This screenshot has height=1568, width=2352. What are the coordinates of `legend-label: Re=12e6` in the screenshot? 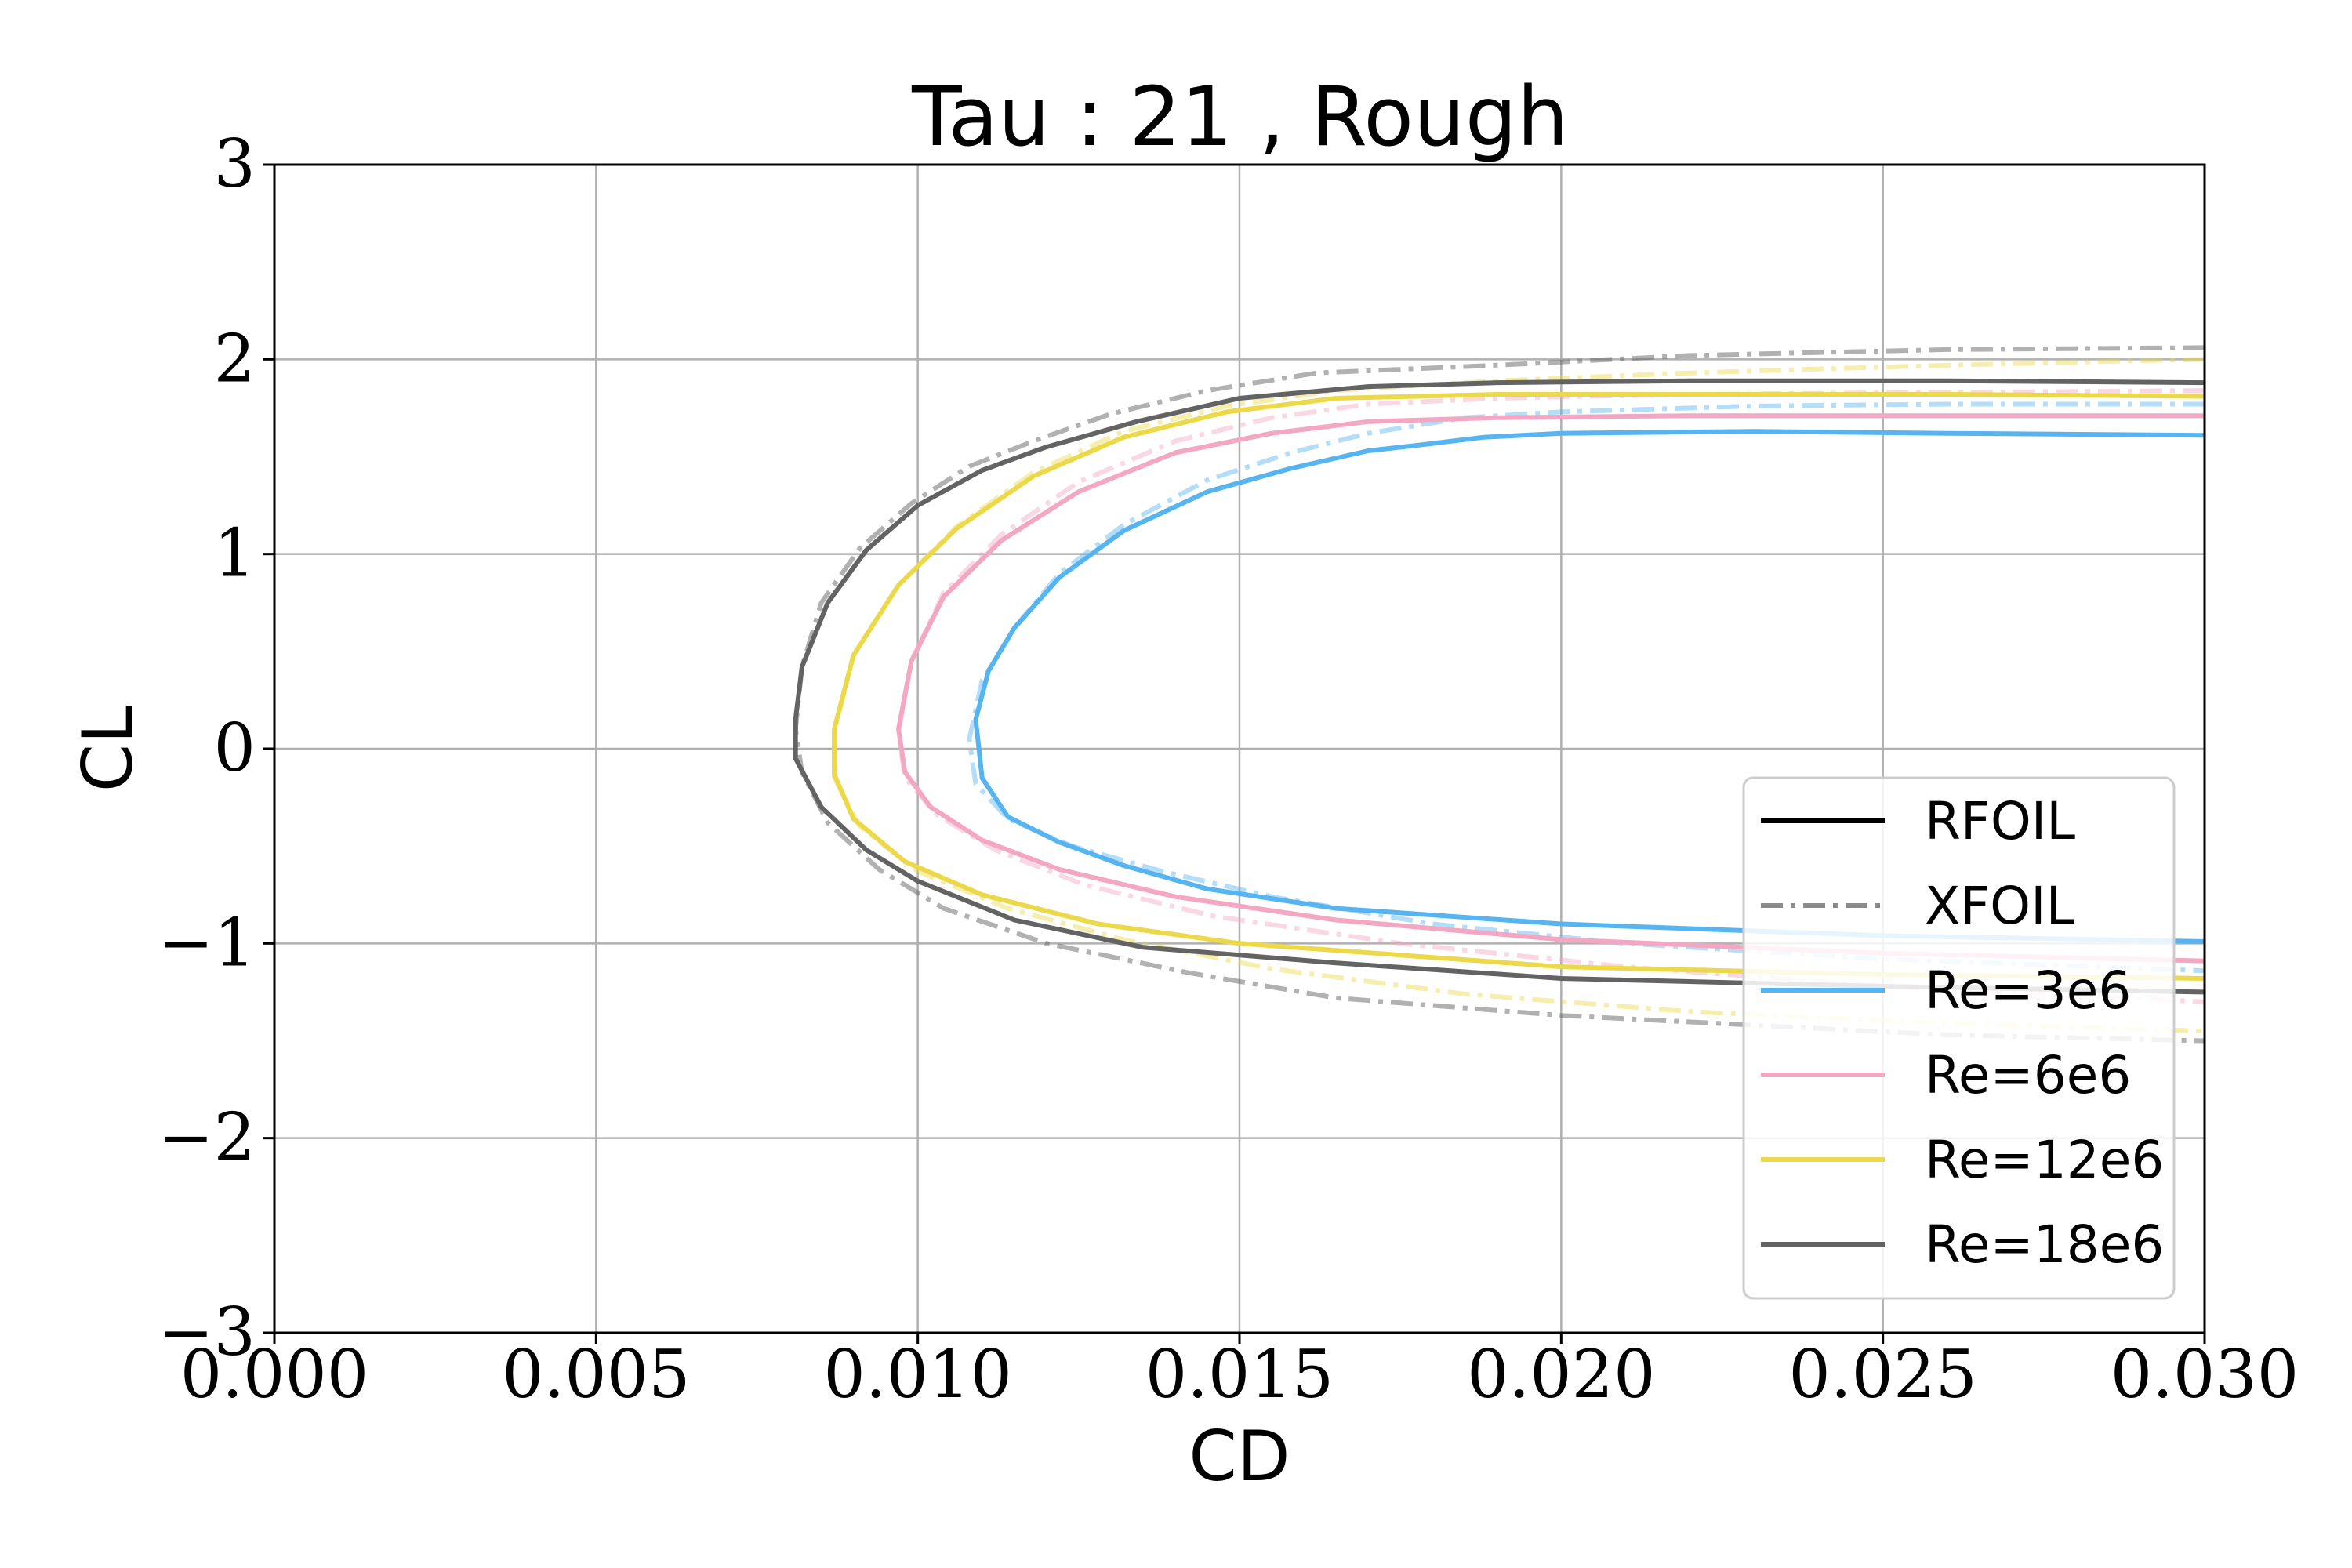 It's located at (2044, 1160).